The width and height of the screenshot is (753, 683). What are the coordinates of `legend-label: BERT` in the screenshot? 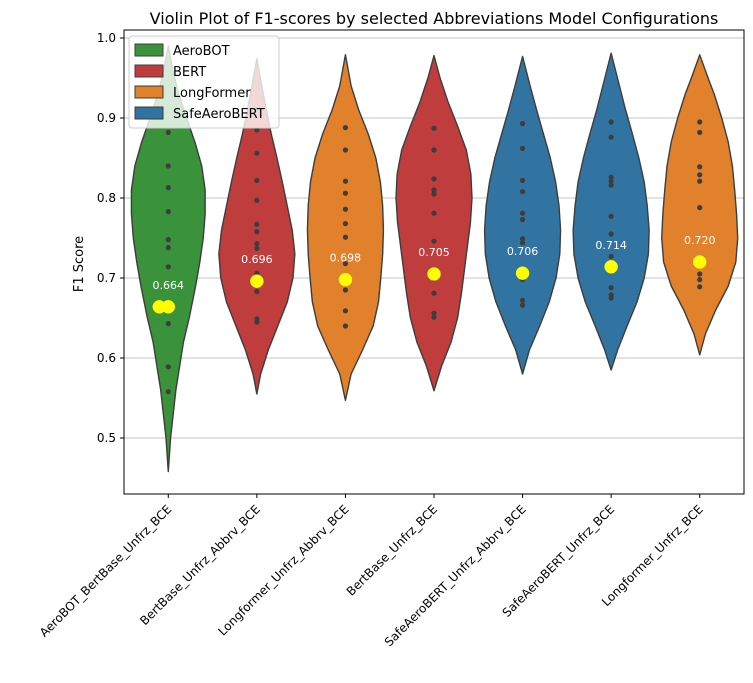 It's located at (189, 72).